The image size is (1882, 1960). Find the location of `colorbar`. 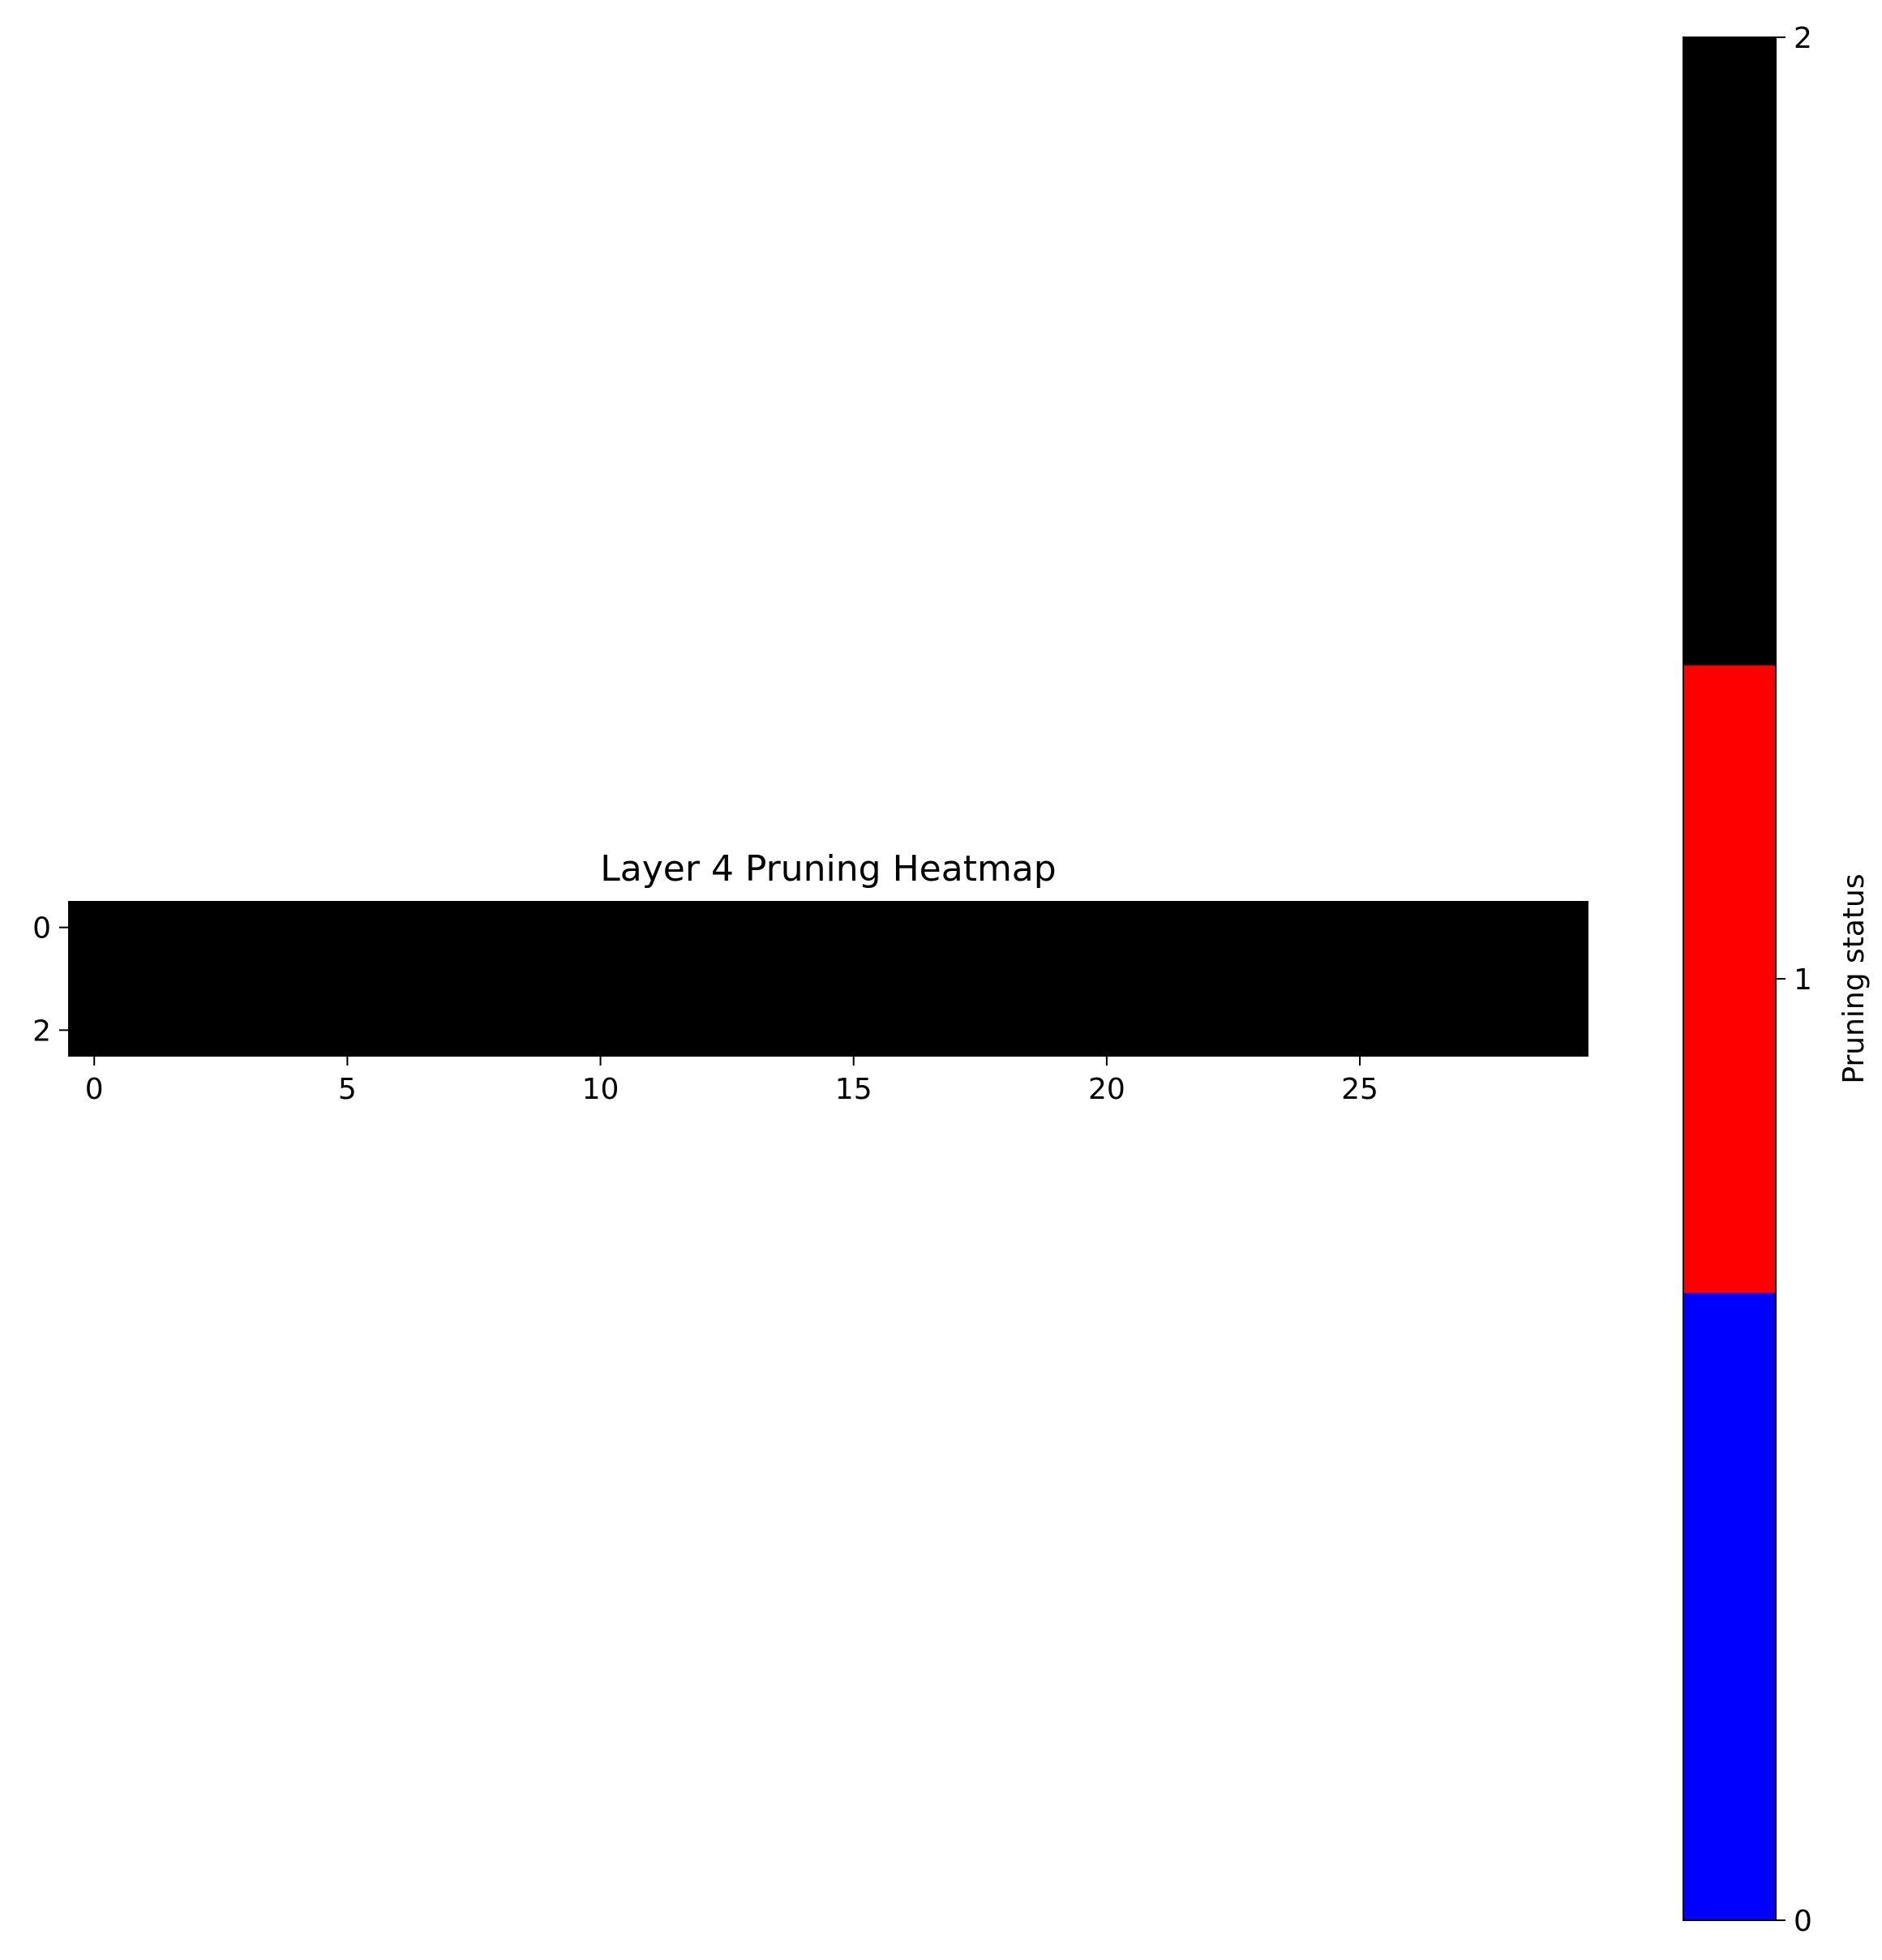

colorbar is located at coordinates (1729, 979).